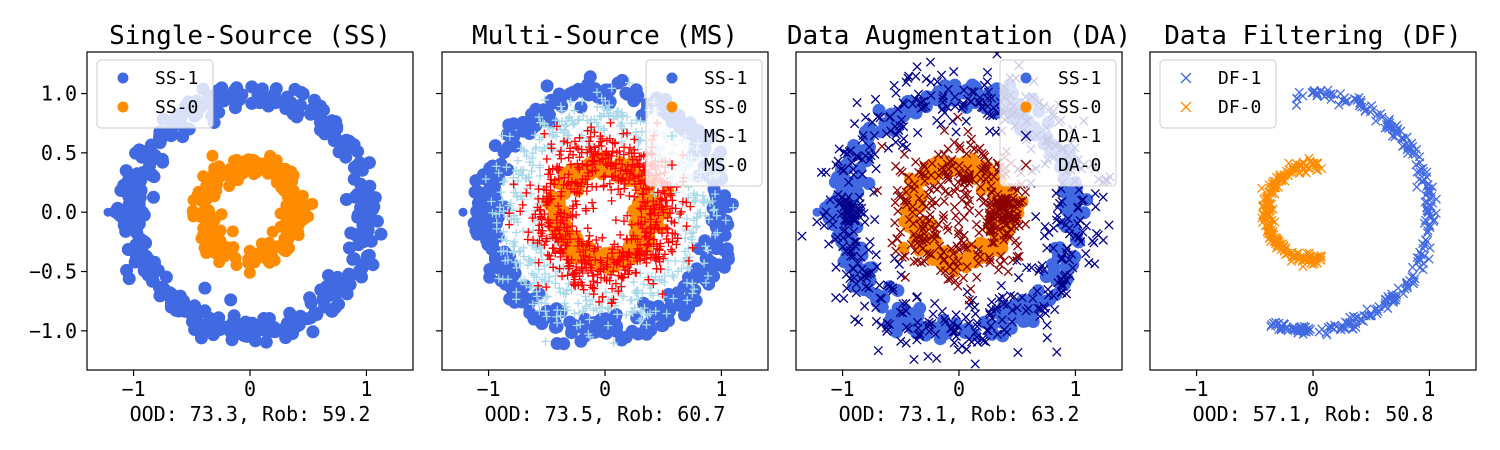 This screenshot has height=450, width=1500. What do you see at coordinates (725, 165) in the screenshot?
I see `legend-label: MS-0` at bounding box center [725, 165].